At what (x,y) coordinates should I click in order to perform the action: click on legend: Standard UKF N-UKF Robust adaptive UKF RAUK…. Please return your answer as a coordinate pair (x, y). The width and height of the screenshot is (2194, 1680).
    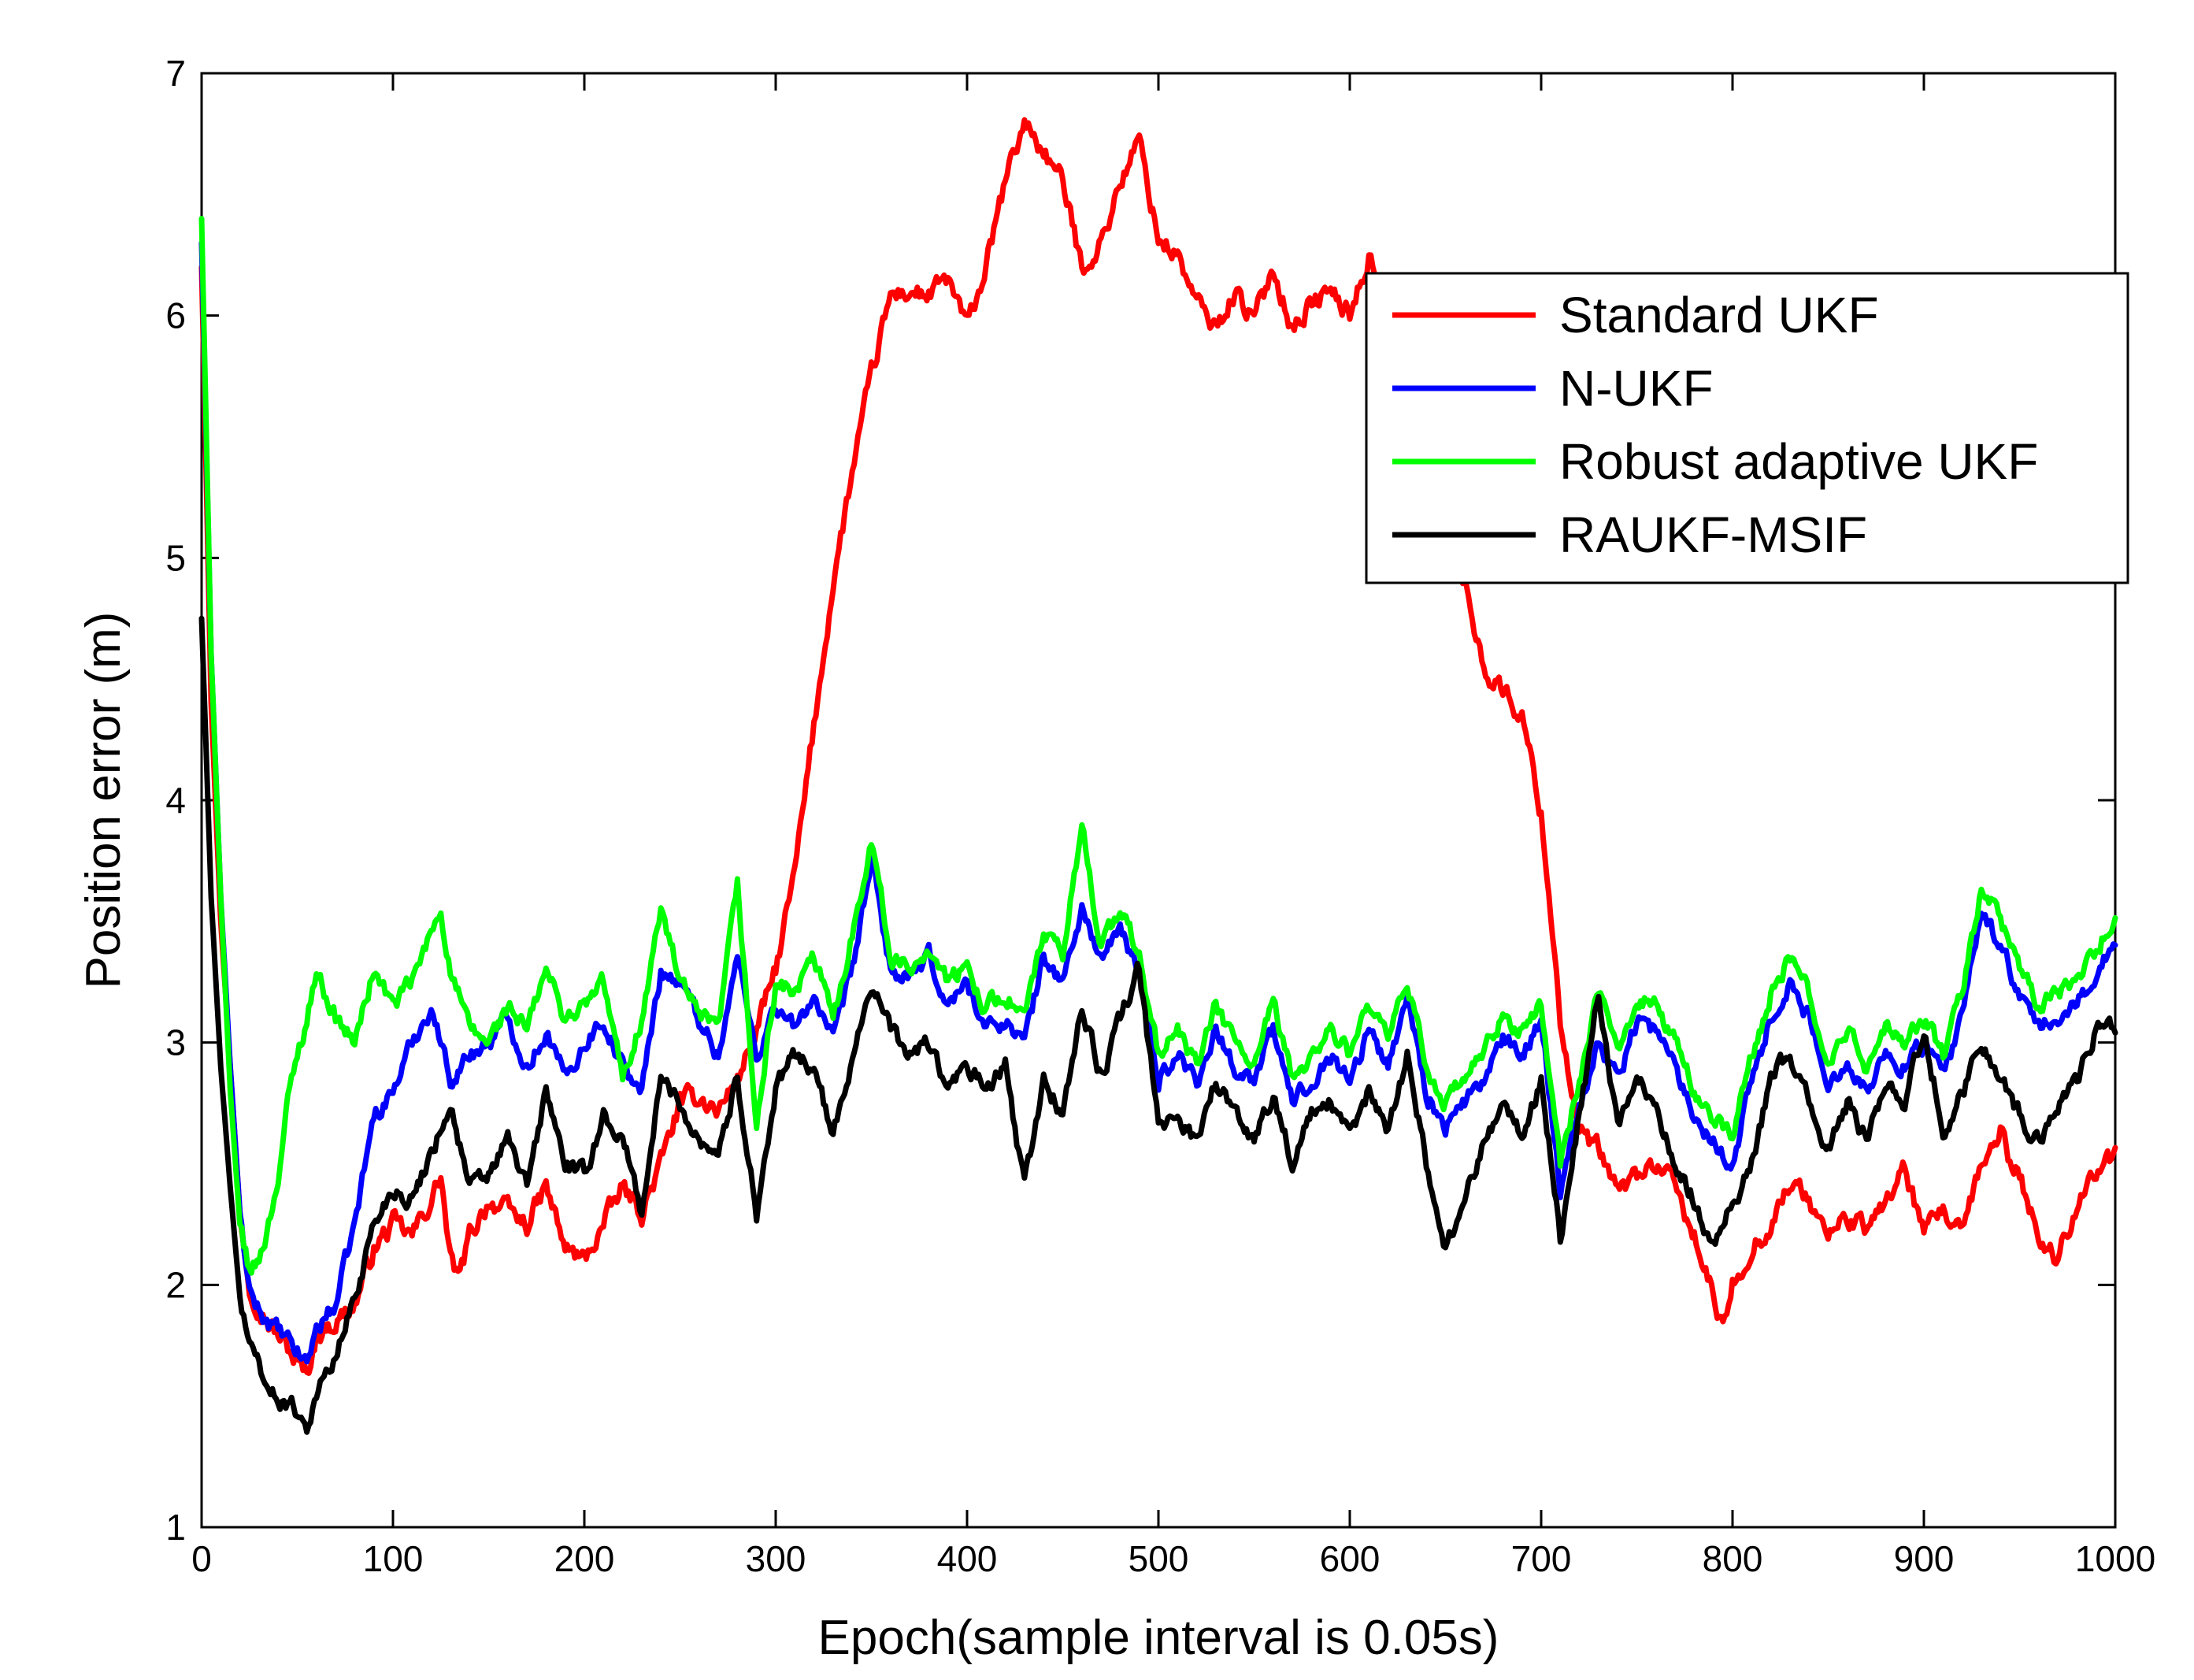
    Looking at the image, I should click on (1747, 428).